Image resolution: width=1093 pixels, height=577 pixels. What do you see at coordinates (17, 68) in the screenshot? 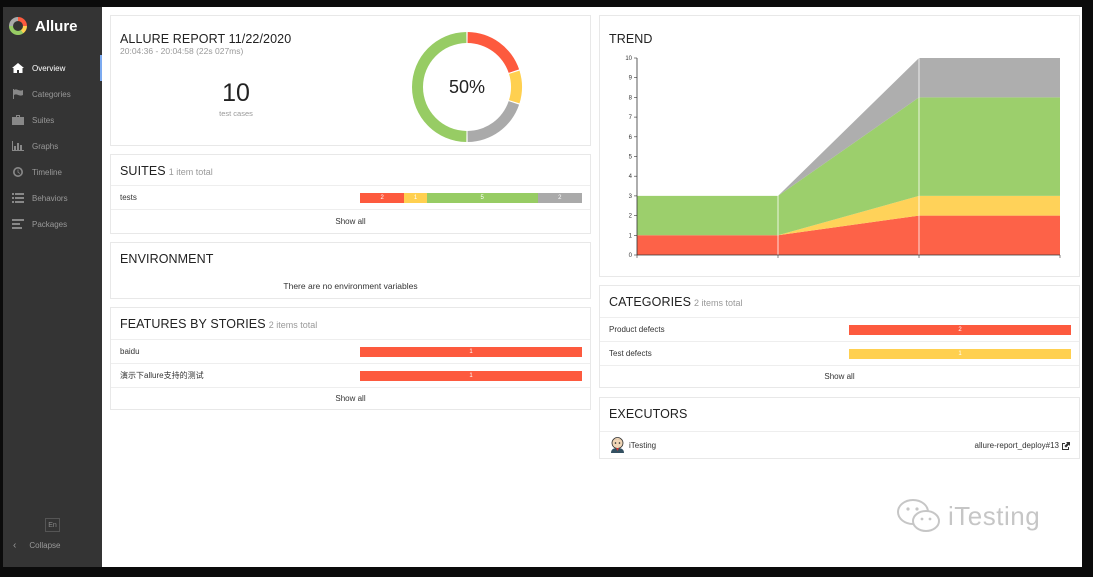
I see `home-icon` at bounding box center [17, 68].